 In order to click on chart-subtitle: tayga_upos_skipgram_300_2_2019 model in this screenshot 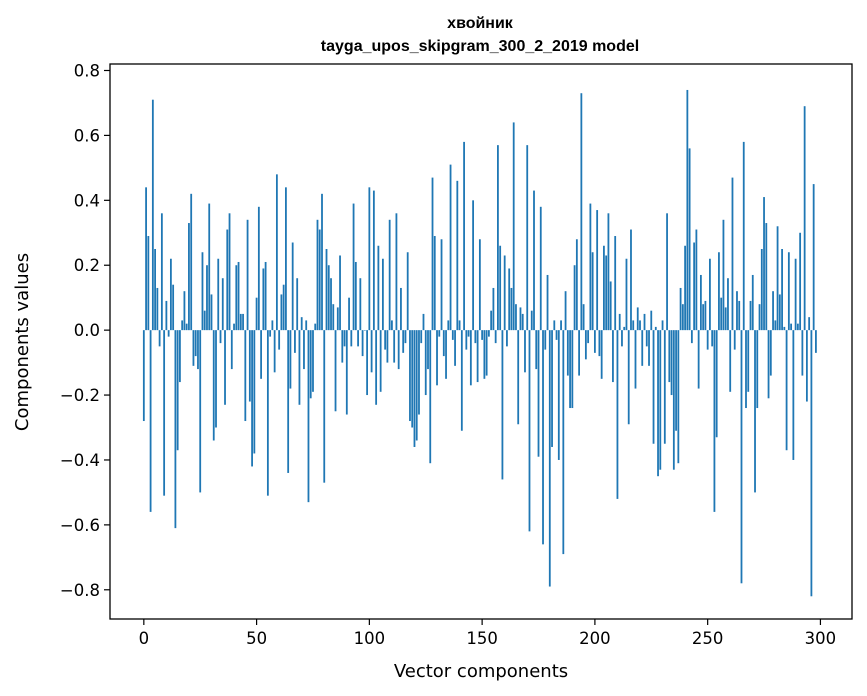, I will do `click(480, 46)`.